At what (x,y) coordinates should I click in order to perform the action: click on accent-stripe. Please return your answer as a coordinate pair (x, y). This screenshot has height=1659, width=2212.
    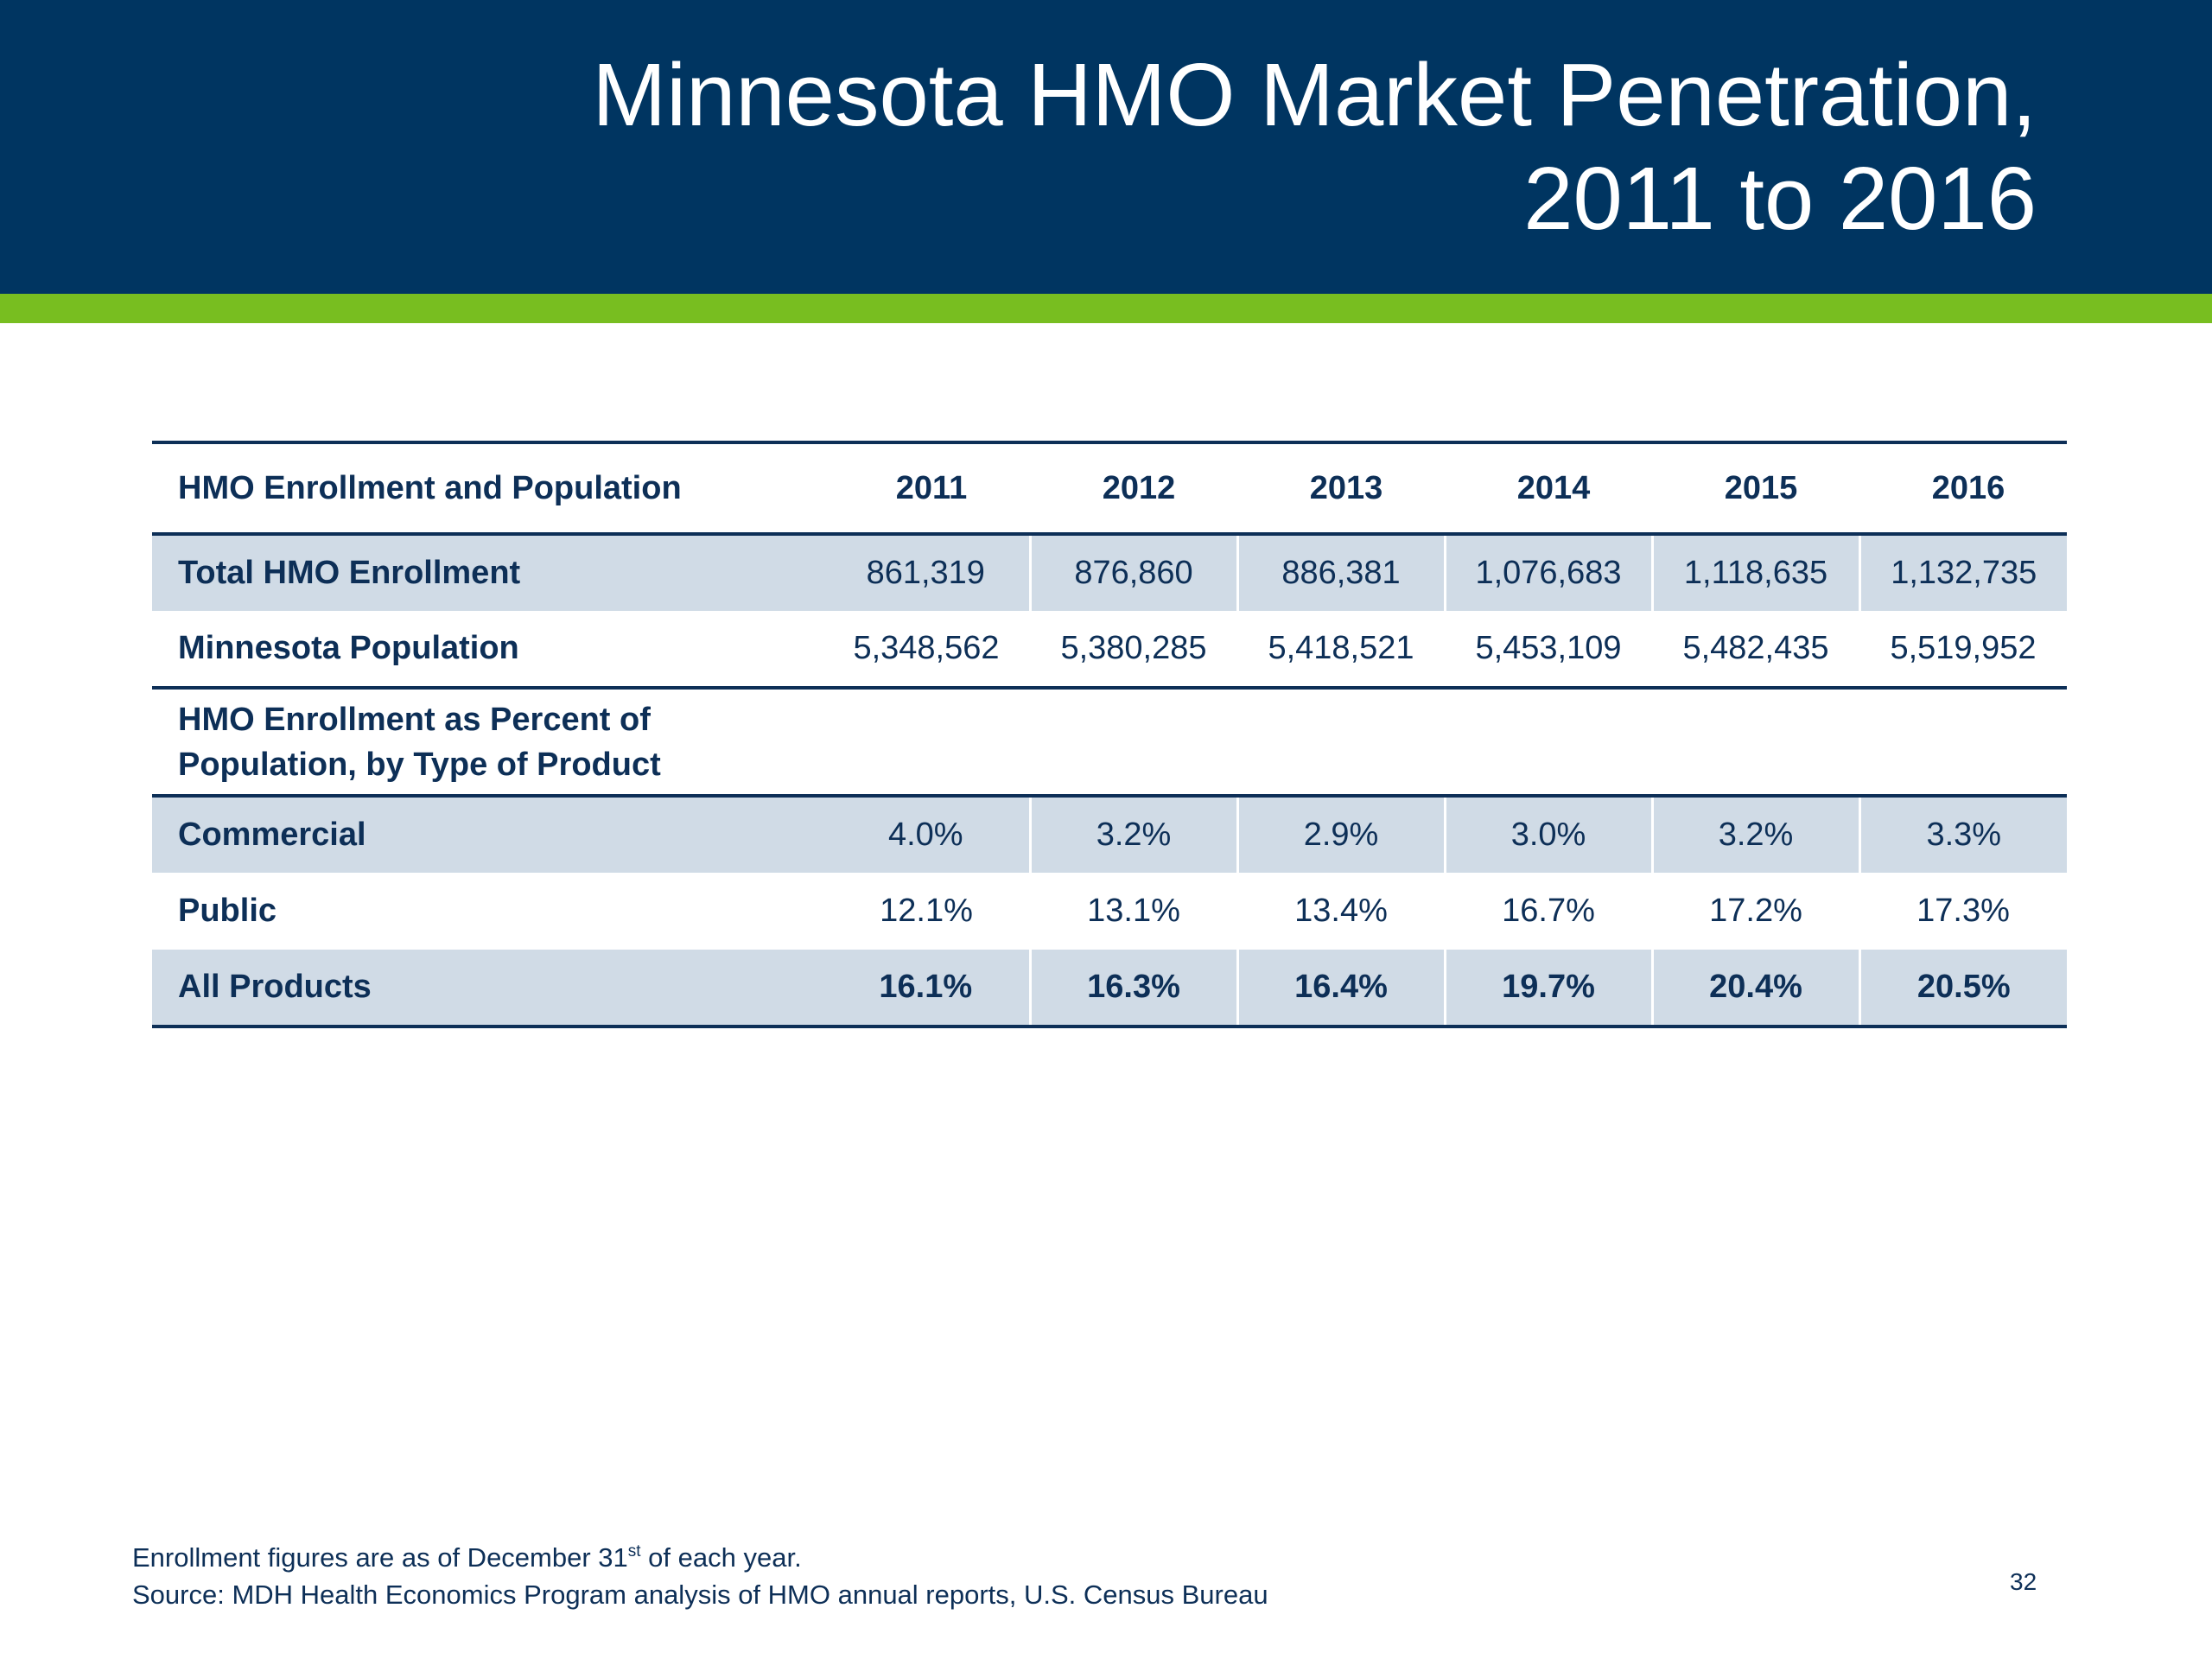
    Looking at the image, I should click on (1106, 308).